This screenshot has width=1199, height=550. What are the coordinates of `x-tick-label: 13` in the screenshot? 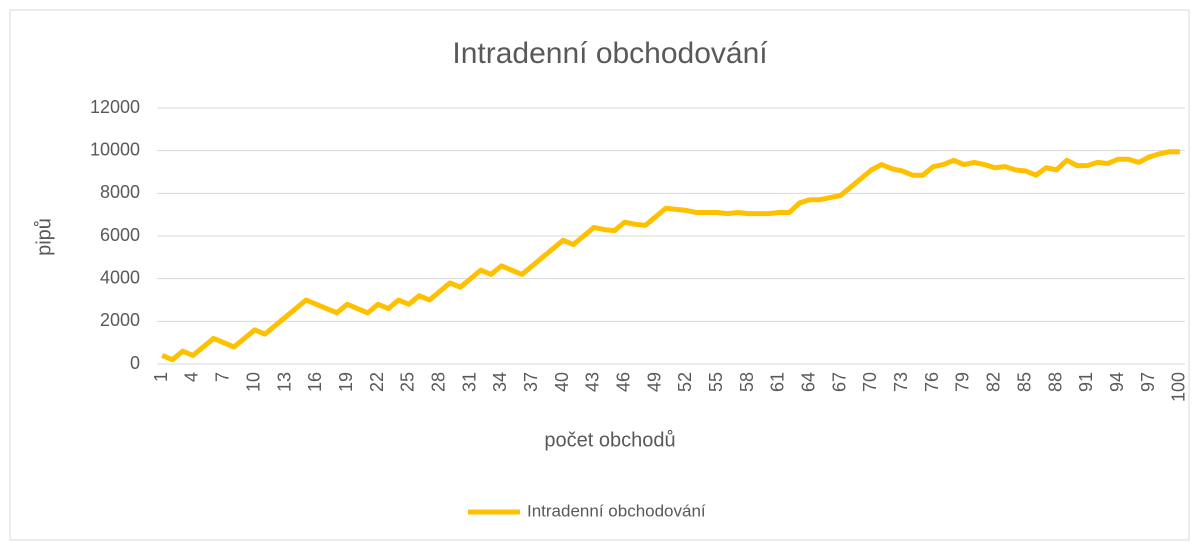 It's located at (284, 382).